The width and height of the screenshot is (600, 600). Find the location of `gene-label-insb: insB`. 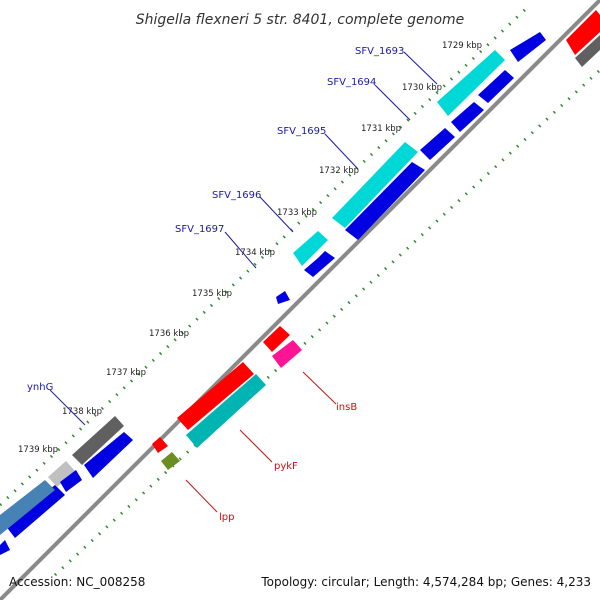

gene-label-insb: insB is located at coordinates (346, 407).